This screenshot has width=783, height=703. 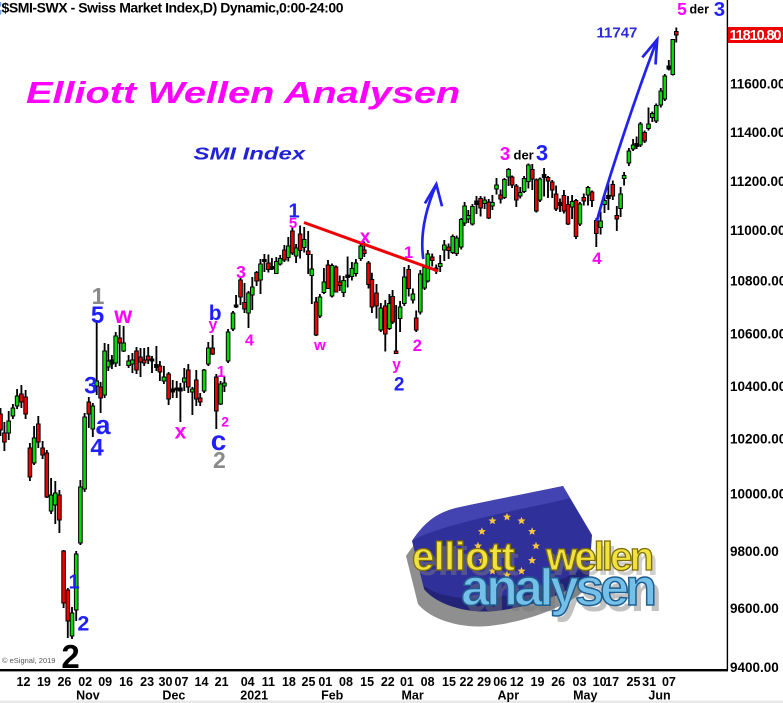 I want to click on svg-text: 29, so click(x=484, y=682).